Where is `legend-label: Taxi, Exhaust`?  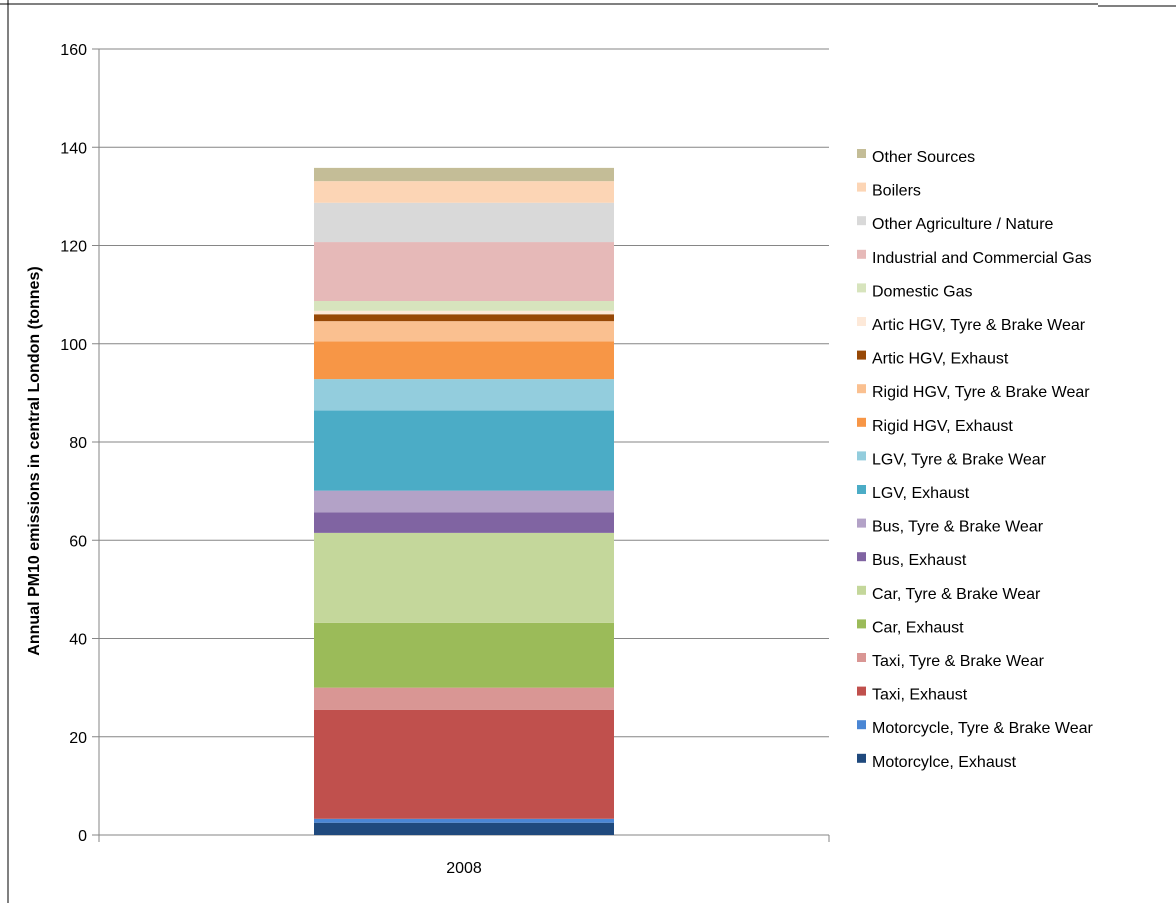
legend-label: Taxi, Exhaust is located at coordinates (920, 695).